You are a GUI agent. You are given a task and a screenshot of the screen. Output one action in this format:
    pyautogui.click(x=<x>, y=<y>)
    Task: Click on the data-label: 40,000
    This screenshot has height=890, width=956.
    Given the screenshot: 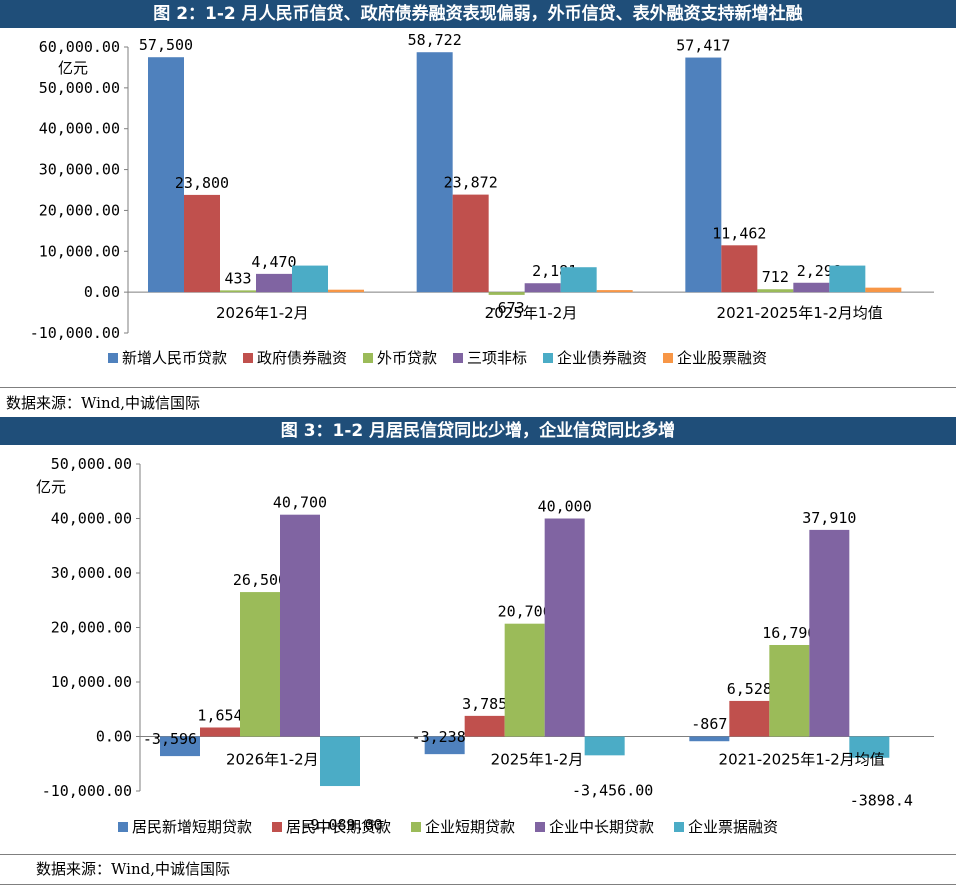 What is the action you would take?
    pyautogui.click(x=565, y=507)
    